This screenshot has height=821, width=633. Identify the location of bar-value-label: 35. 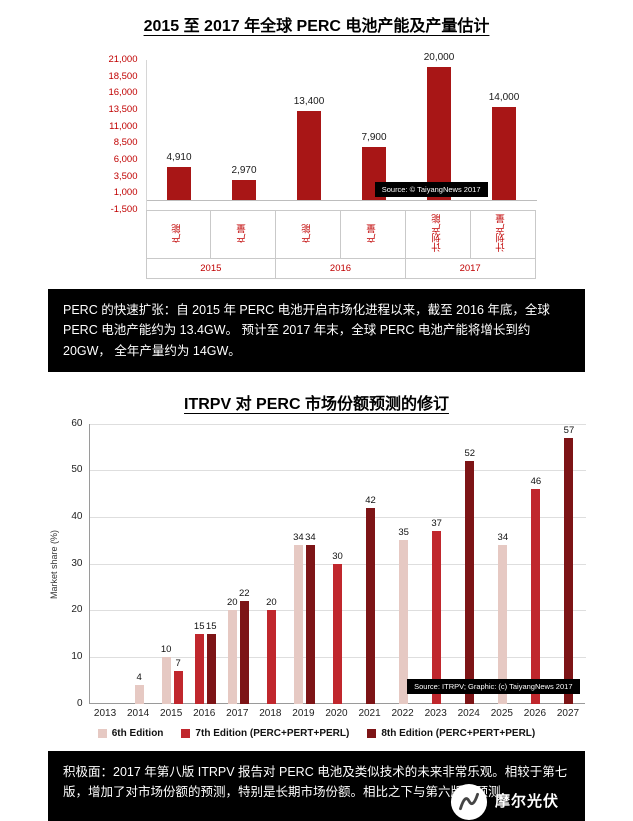
(403, 533).